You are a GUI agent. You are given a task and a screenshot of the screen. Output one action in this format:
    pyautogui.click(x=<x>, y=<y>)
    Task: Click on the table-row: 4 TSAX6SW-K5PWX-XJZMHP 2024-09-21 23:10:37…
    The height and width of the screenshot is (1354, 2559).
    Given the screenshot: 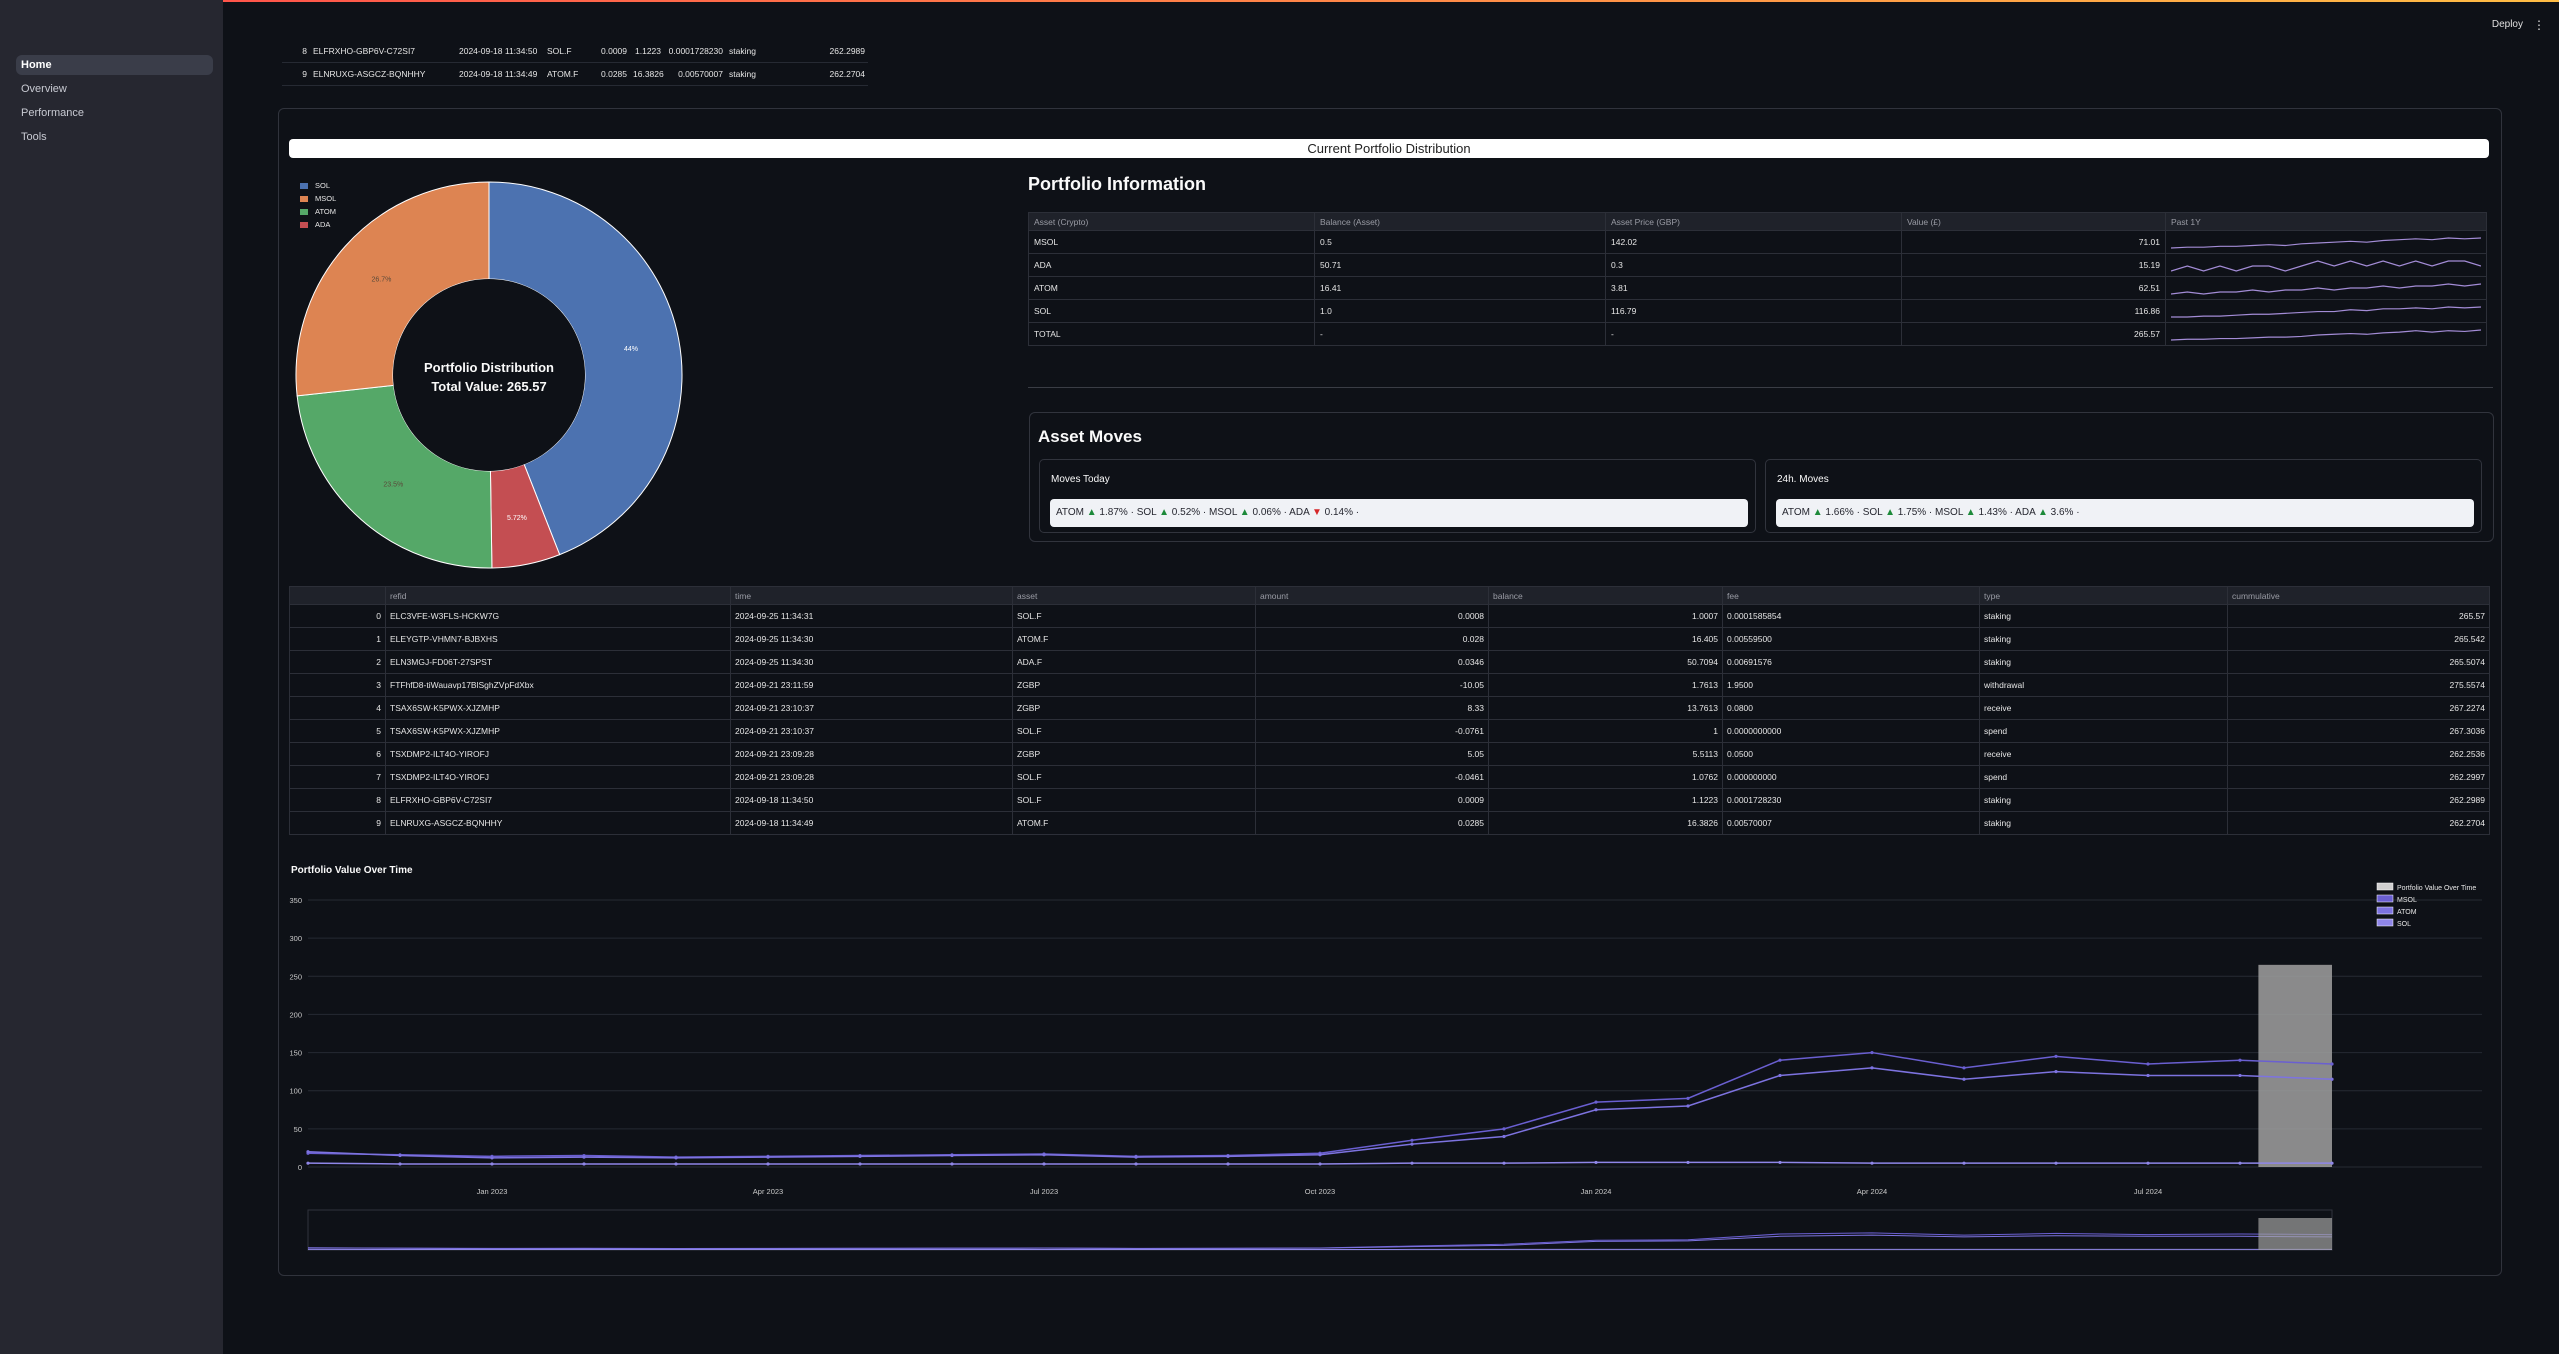 What is the action you would take?
    pyautogui.click(x=1389, y=708)
    